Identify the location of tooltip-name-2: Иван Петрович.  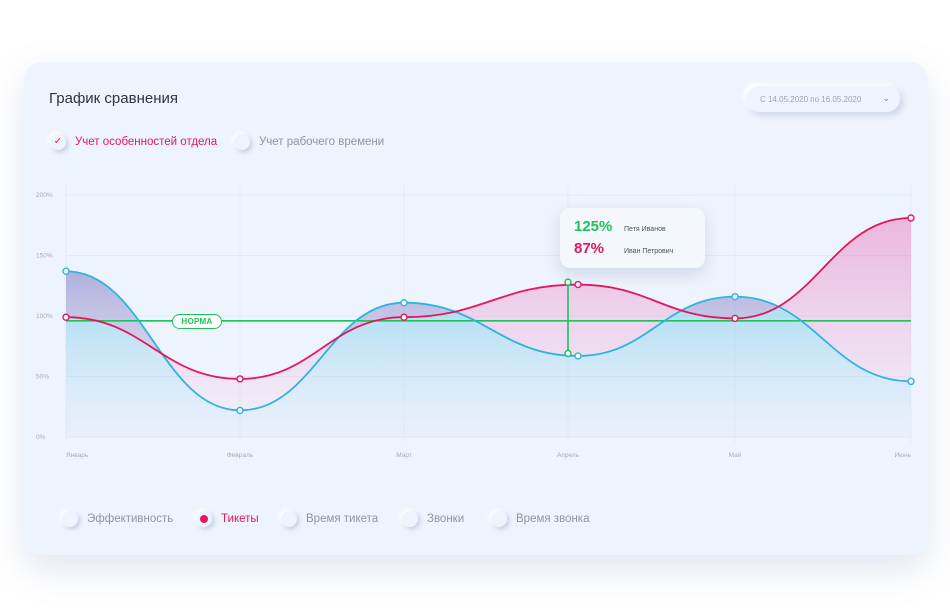
(649, 251).